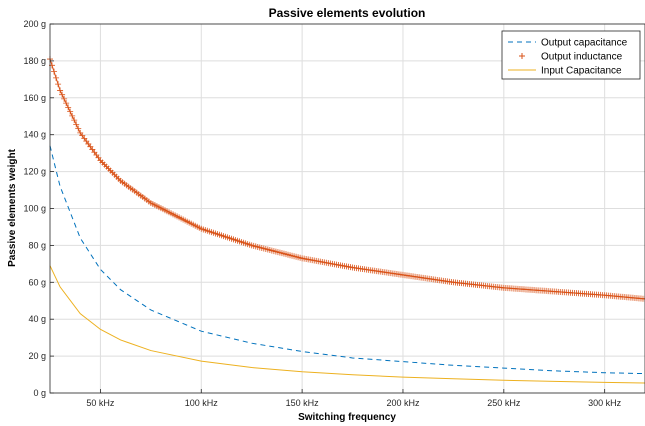 The height and width of the screenshot is (426, 645). Describe the element at coordinates (584, 43) in the screenshot. I see `legend-label-output-capacitance: Output capacitance` at that location.